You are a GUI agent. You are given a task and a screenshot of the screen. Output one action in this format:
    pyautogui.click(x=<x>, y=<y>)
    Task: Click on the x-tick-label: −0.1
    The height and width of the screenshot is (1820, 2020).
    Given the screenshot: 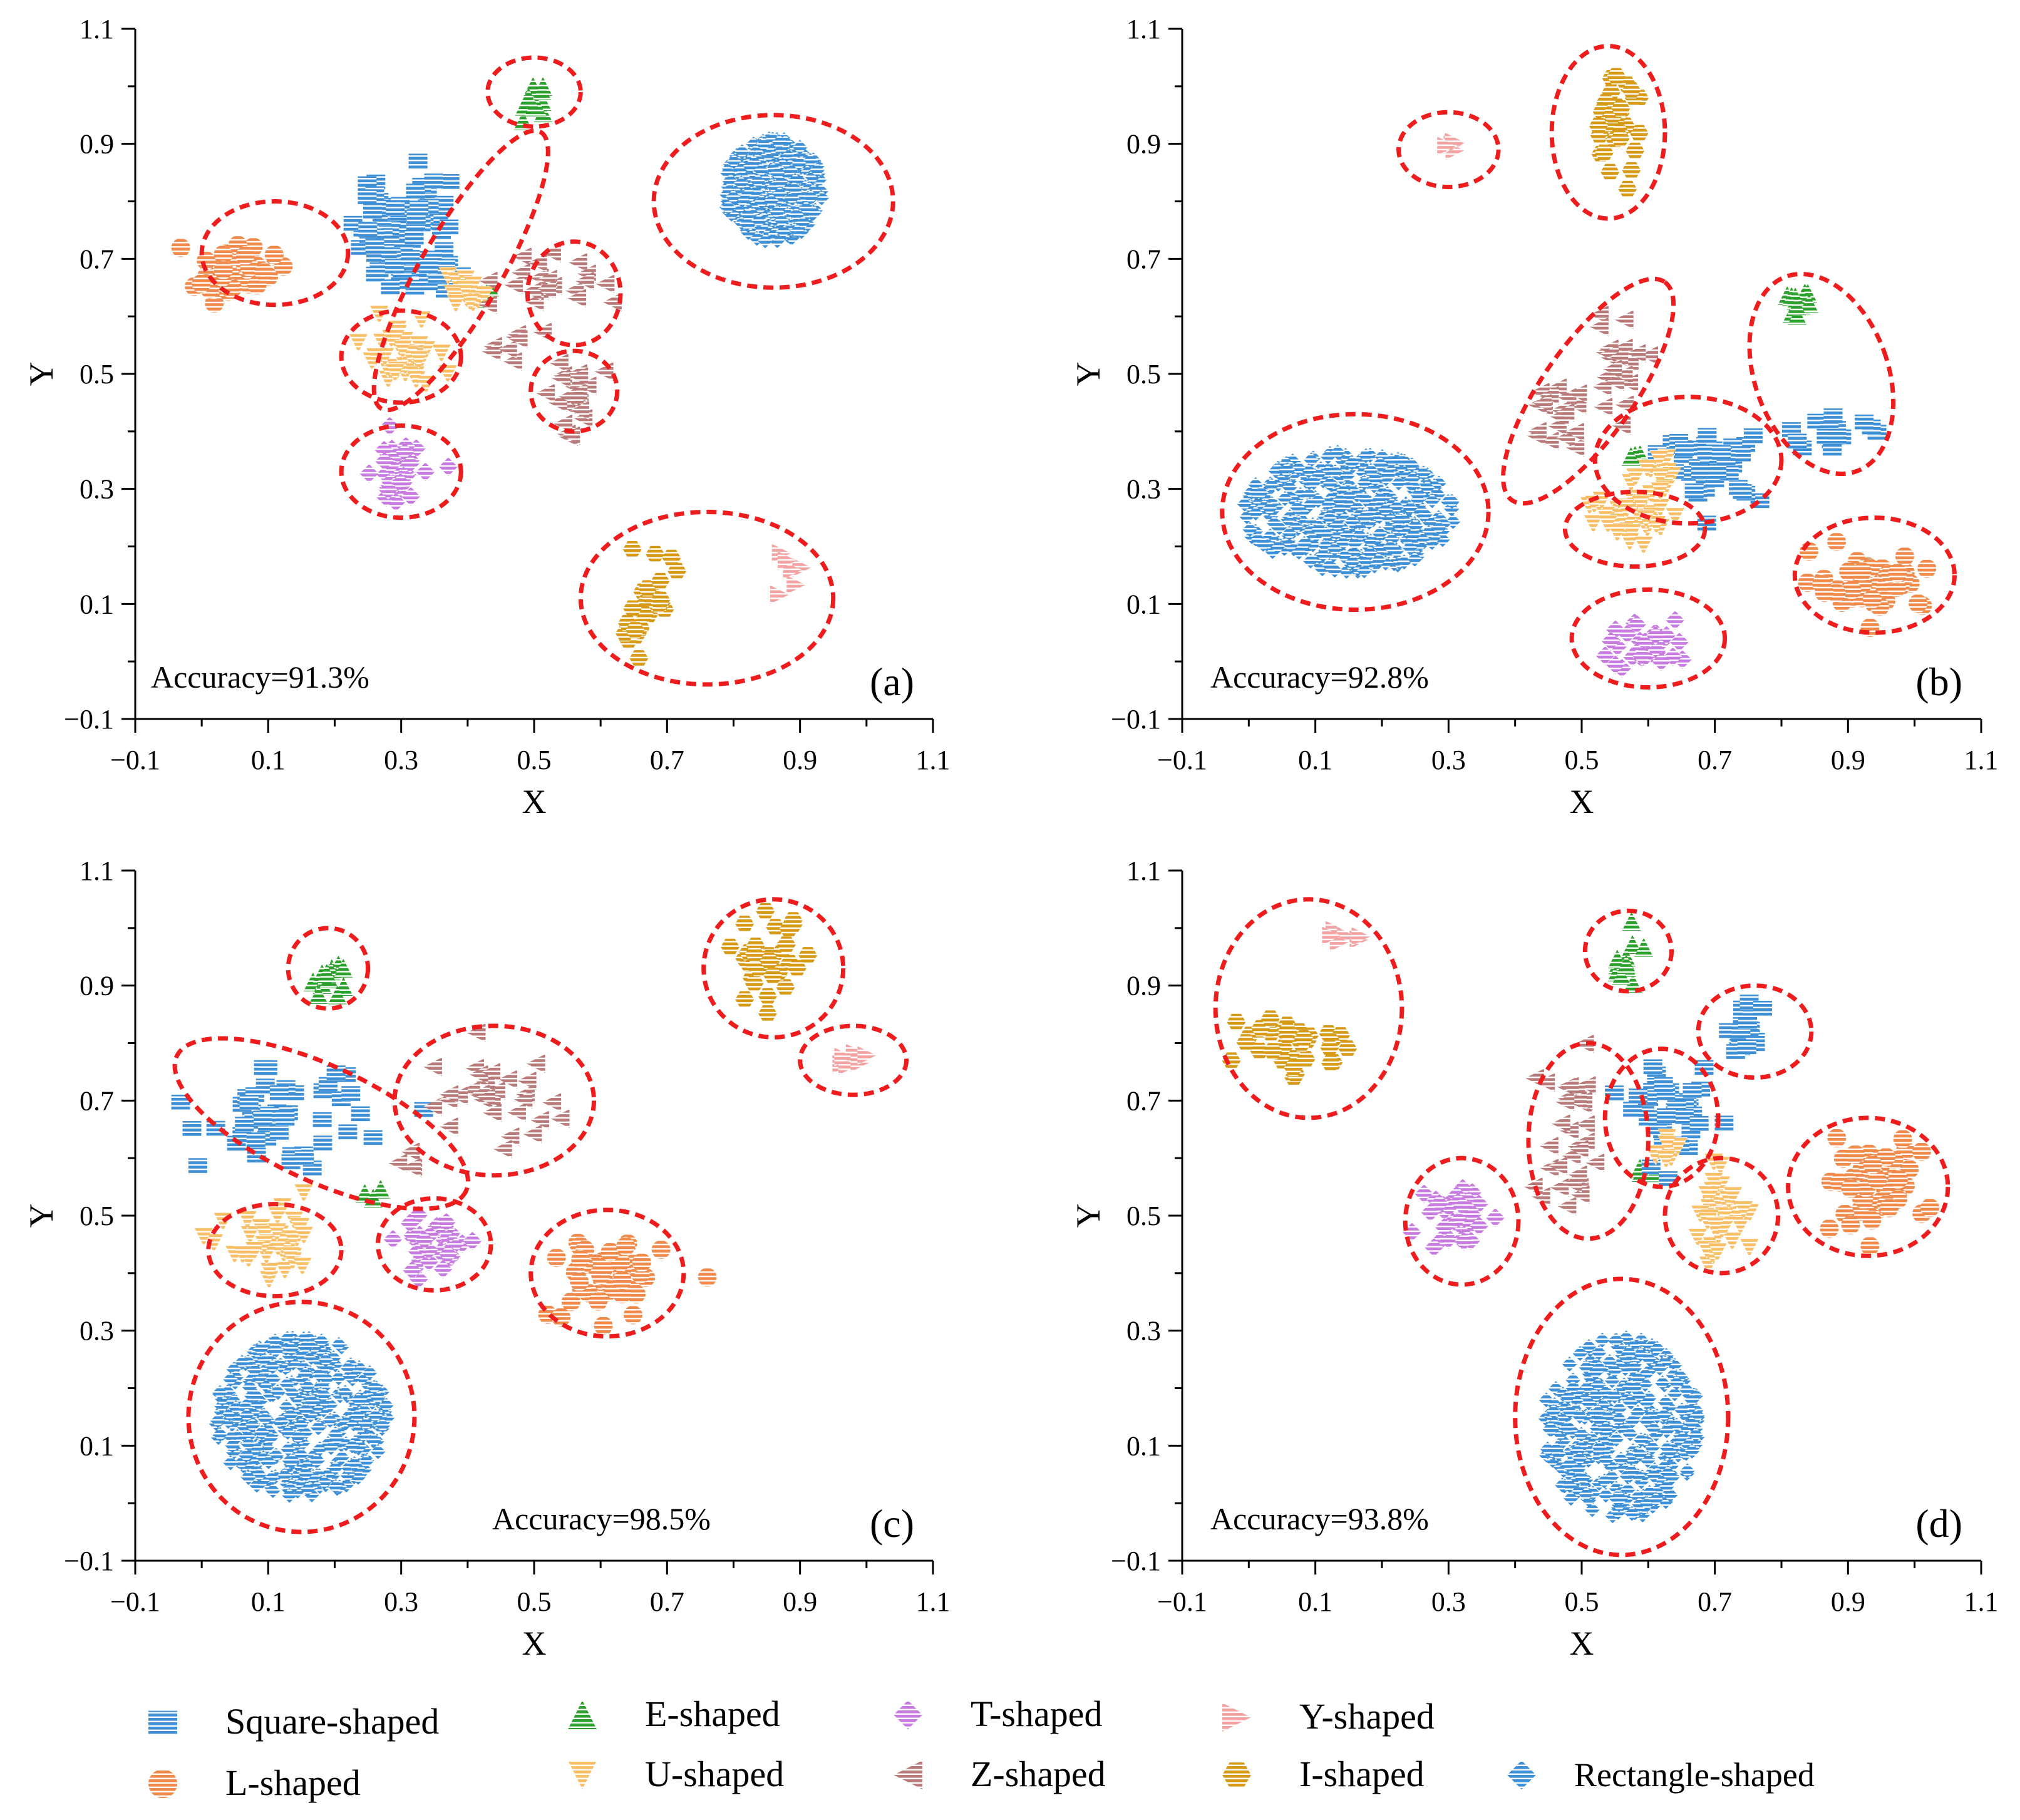 What is the action you would take?
    pyautogui.click(x=1182, y=1601)
    